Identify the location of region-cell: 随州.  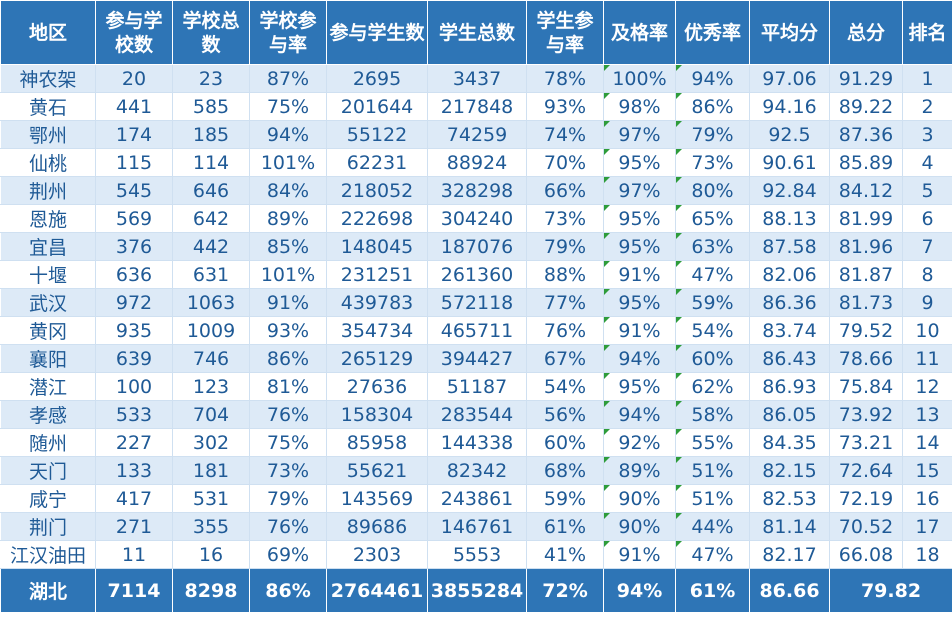
(48, 442).